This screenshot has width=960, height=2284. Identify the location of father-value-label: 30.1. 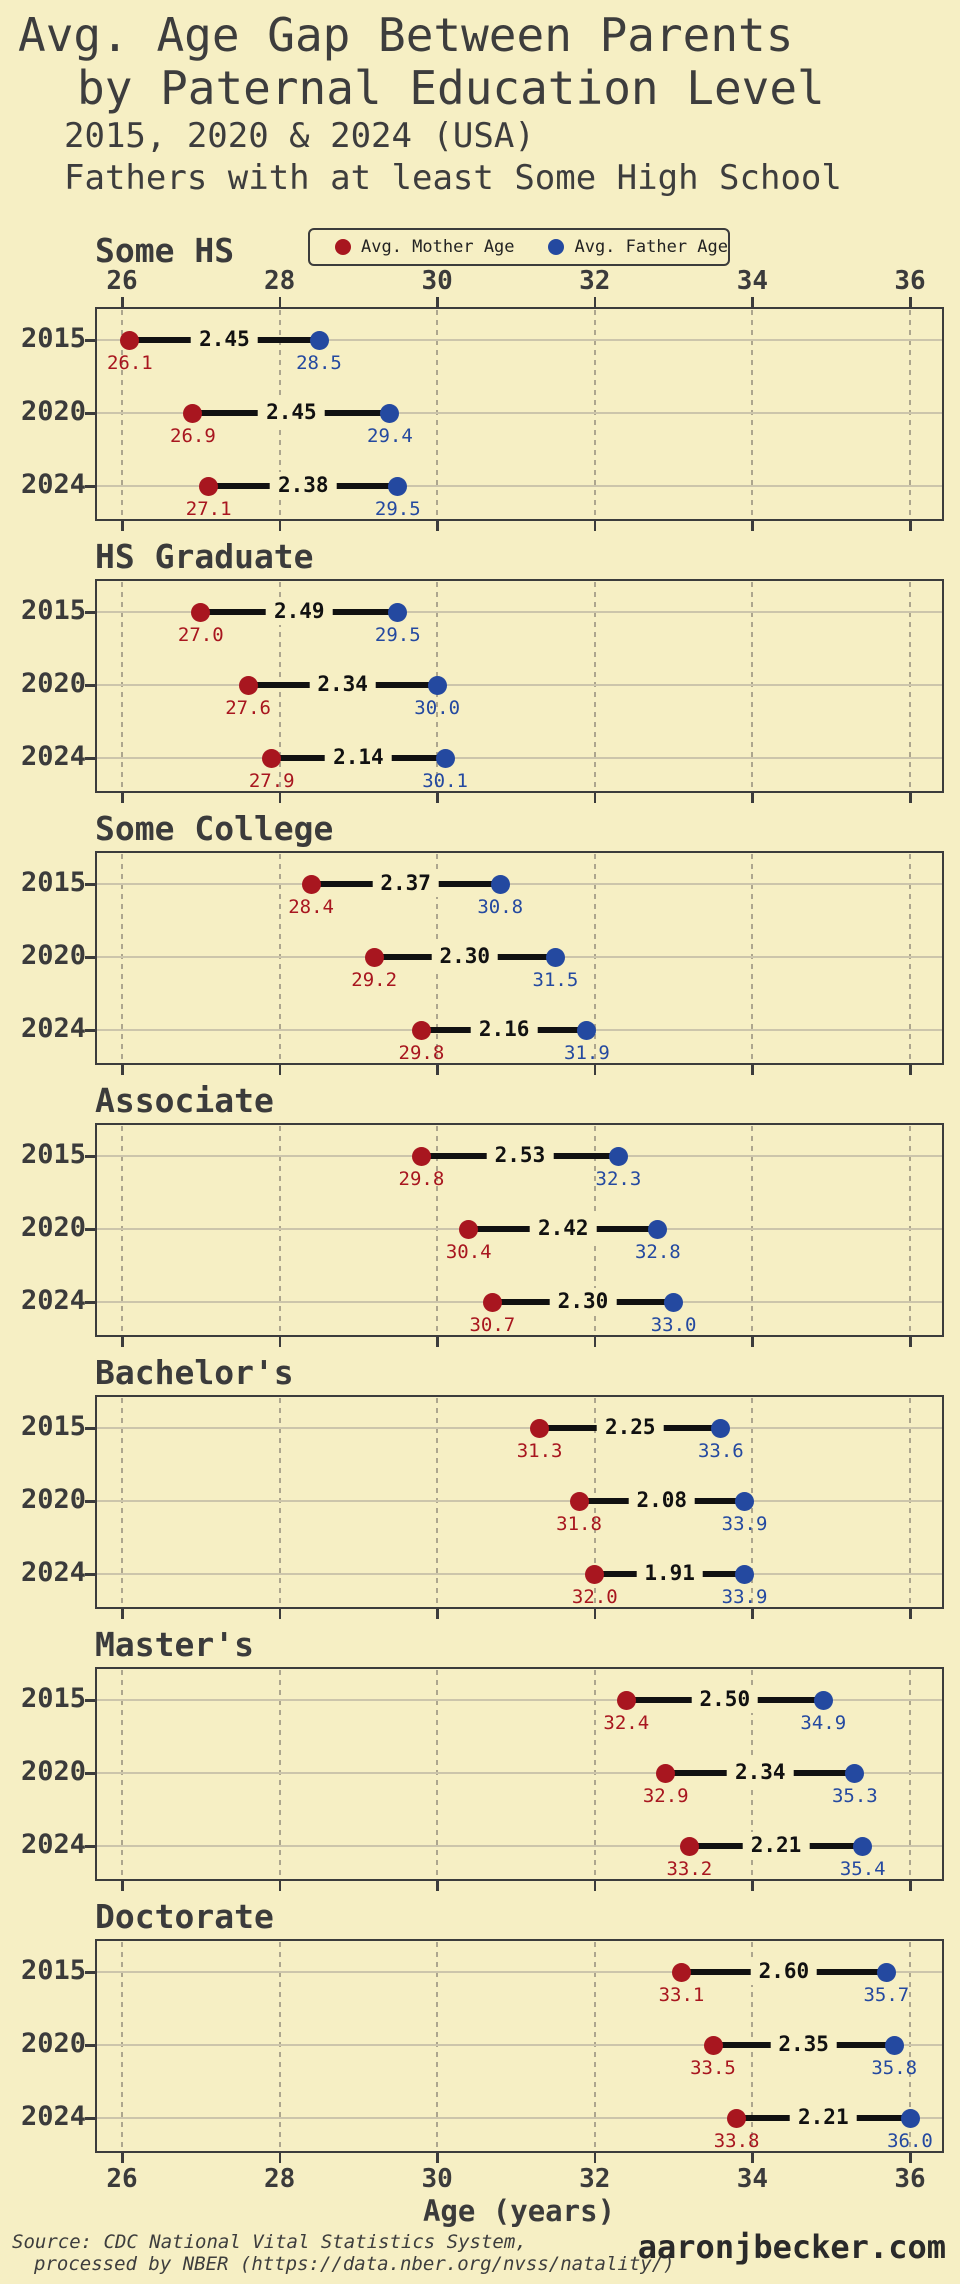
(445, 781).